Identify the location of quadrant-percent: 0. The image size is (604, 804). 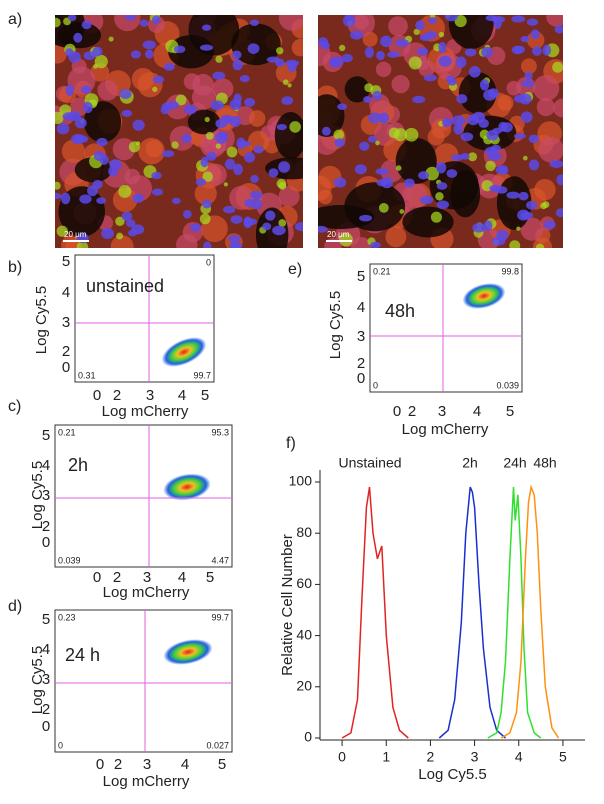
(208, 262).